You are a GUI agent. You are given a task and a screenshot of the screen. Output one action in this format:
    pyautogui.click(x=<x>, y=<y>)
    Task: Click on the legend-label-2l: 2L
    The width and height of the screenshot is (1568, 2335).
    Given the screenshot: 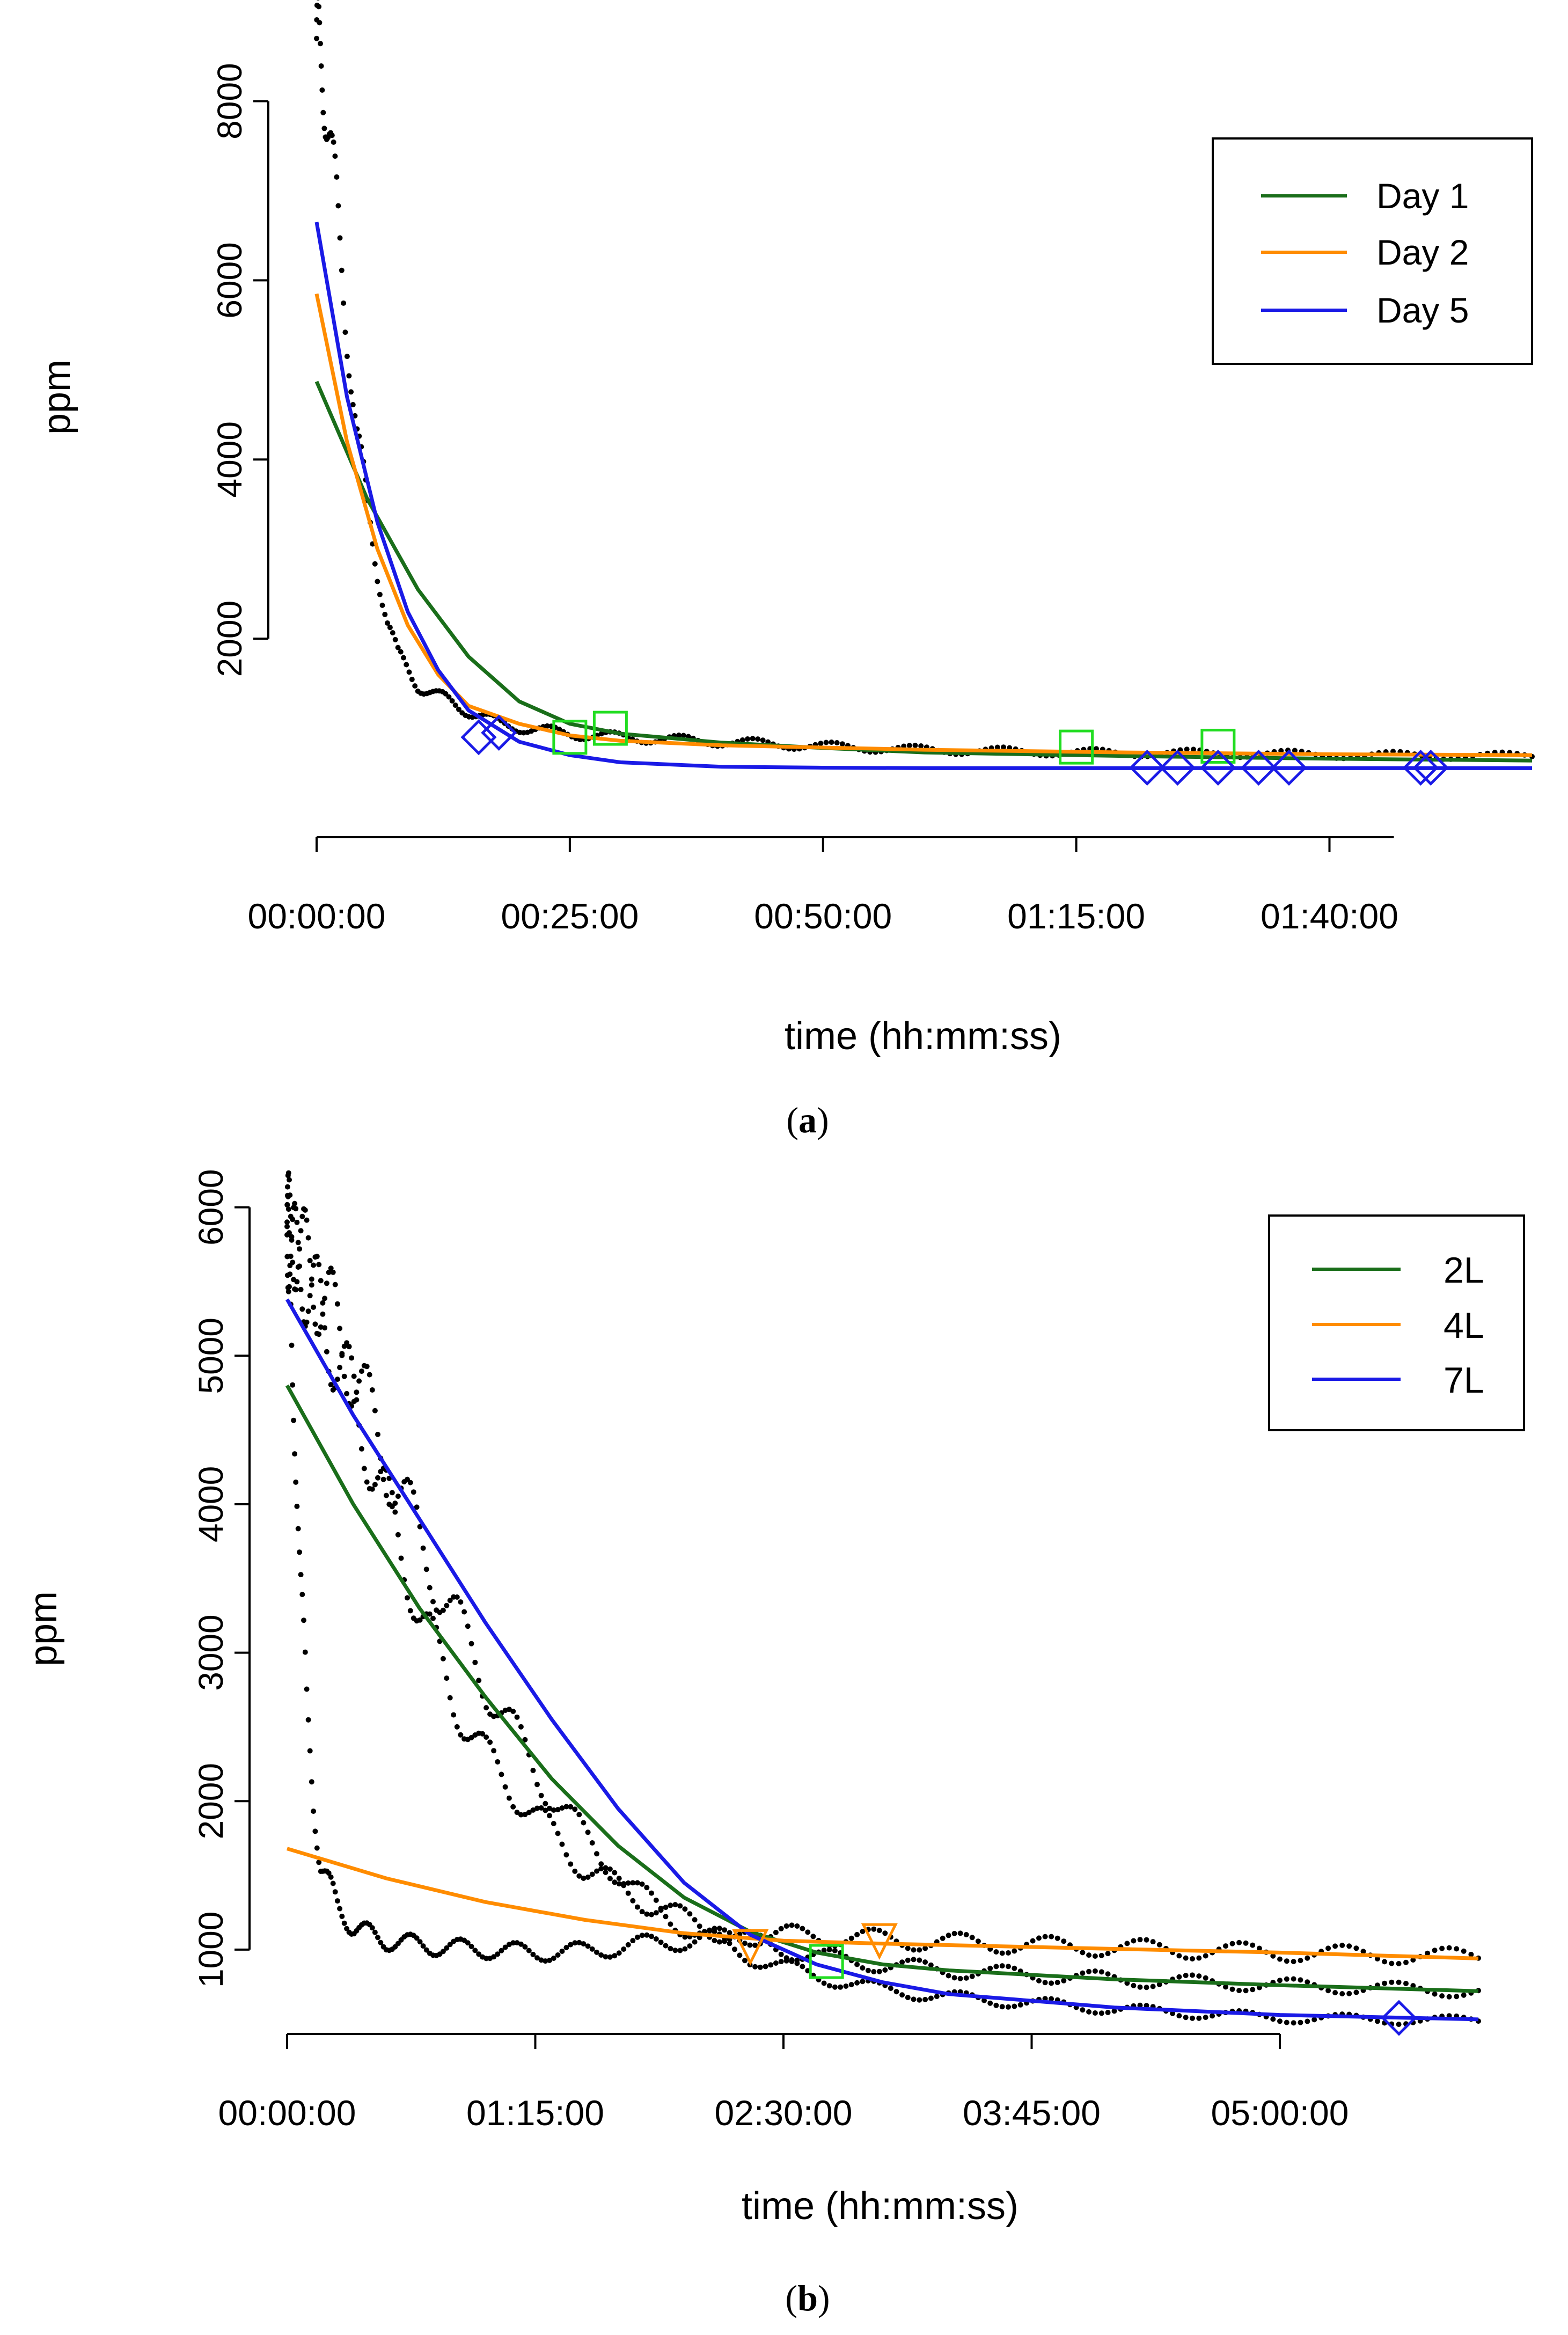 What is the action you would take?
    pyautogui.click(x=1464, y=1270)
    